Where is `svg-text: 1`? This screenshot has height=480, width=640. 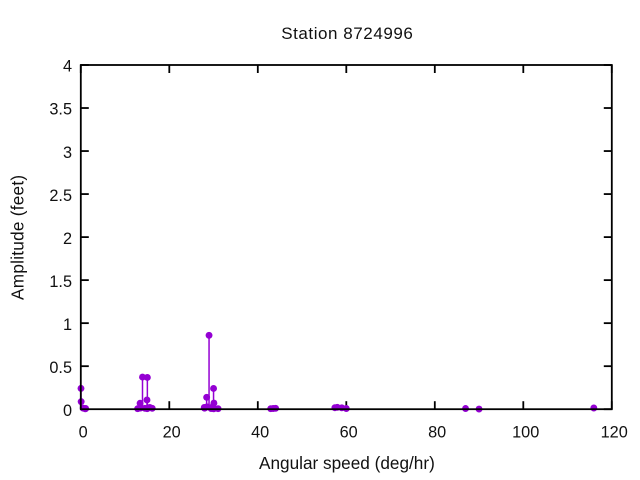 svg-text: 1 is located at coordinates (67, 325).